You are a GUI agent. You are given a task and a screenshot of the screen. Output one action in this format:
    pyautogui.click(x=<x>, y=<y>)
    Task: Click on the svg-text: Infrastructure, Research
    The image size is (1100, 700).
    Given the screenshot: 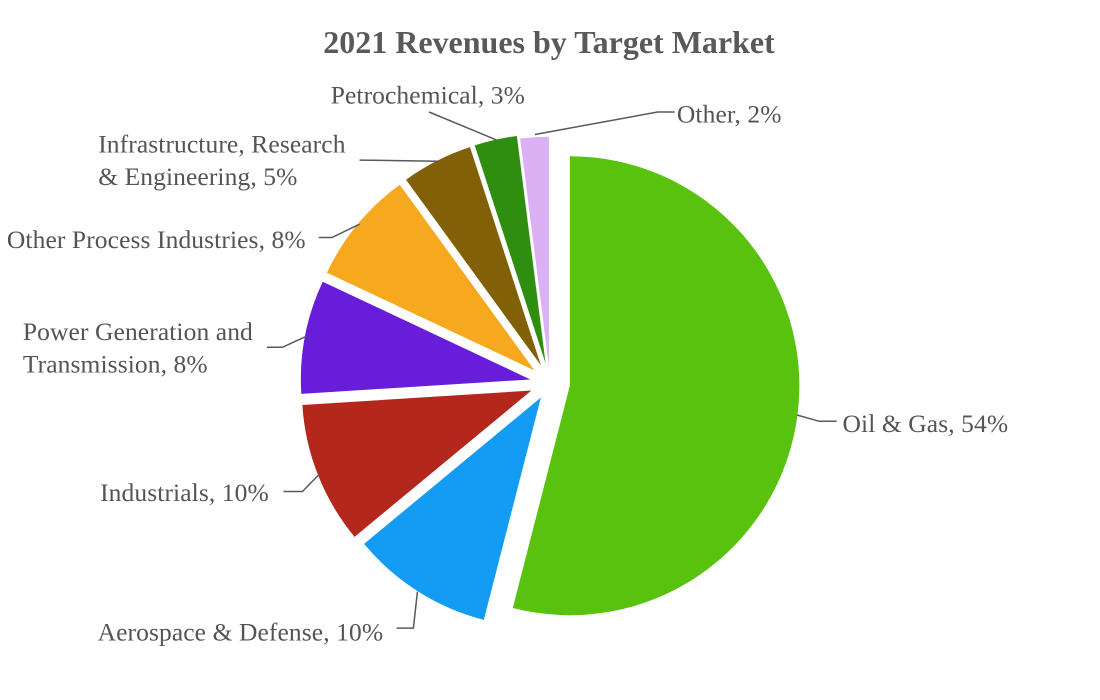 What is the action you would take?
    pyautogui.click(x=222, y=144)
    